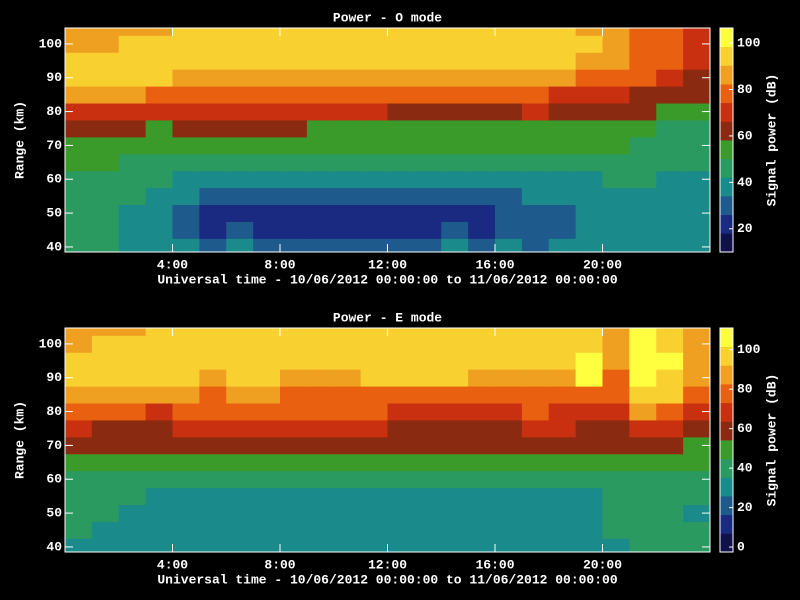 This screenshot has height=600, width=800. What do you see at coordinates (741, 547) in the screenshot?
I see `colorbar-tick-label: 0` at bounding box center [741, 547].